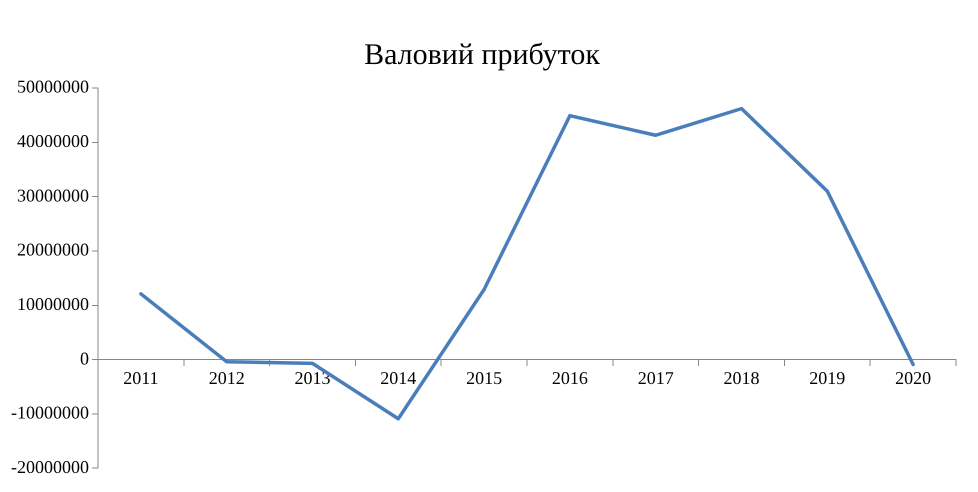  I want to click on x-tick-label: 2015, so click(484, 378).